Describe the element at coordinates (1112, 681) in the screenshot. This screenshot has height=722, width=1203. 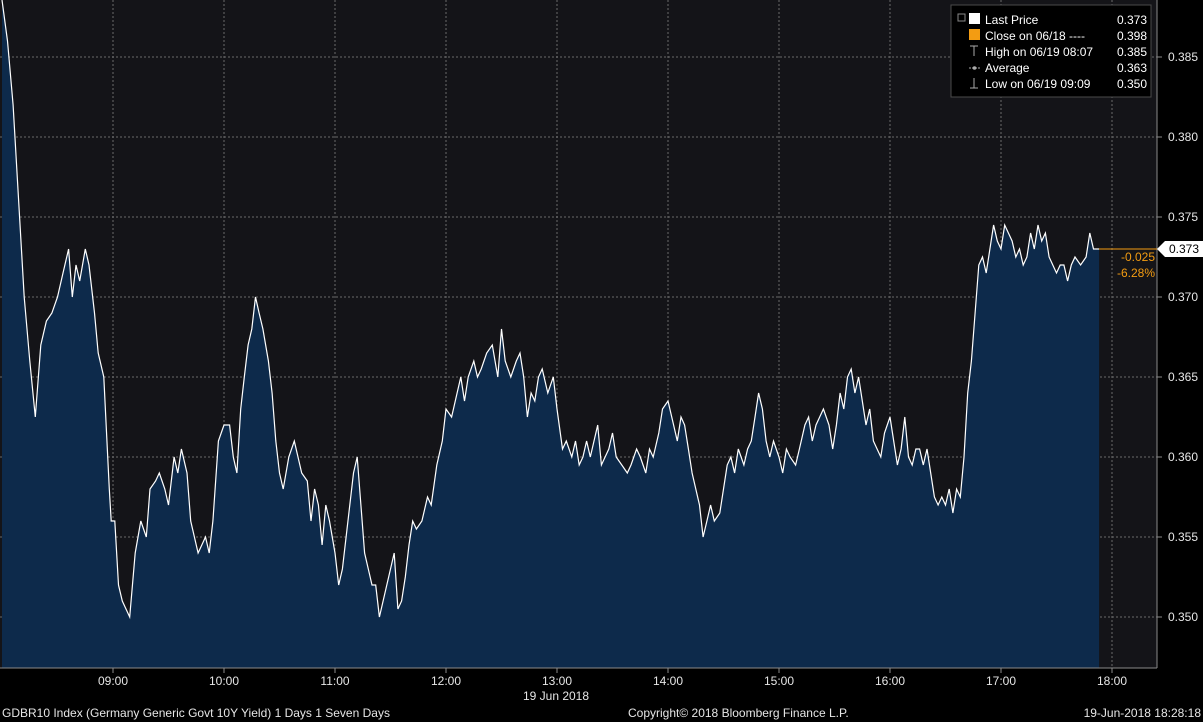
I see `x-tick-label: 18:00` at that location.